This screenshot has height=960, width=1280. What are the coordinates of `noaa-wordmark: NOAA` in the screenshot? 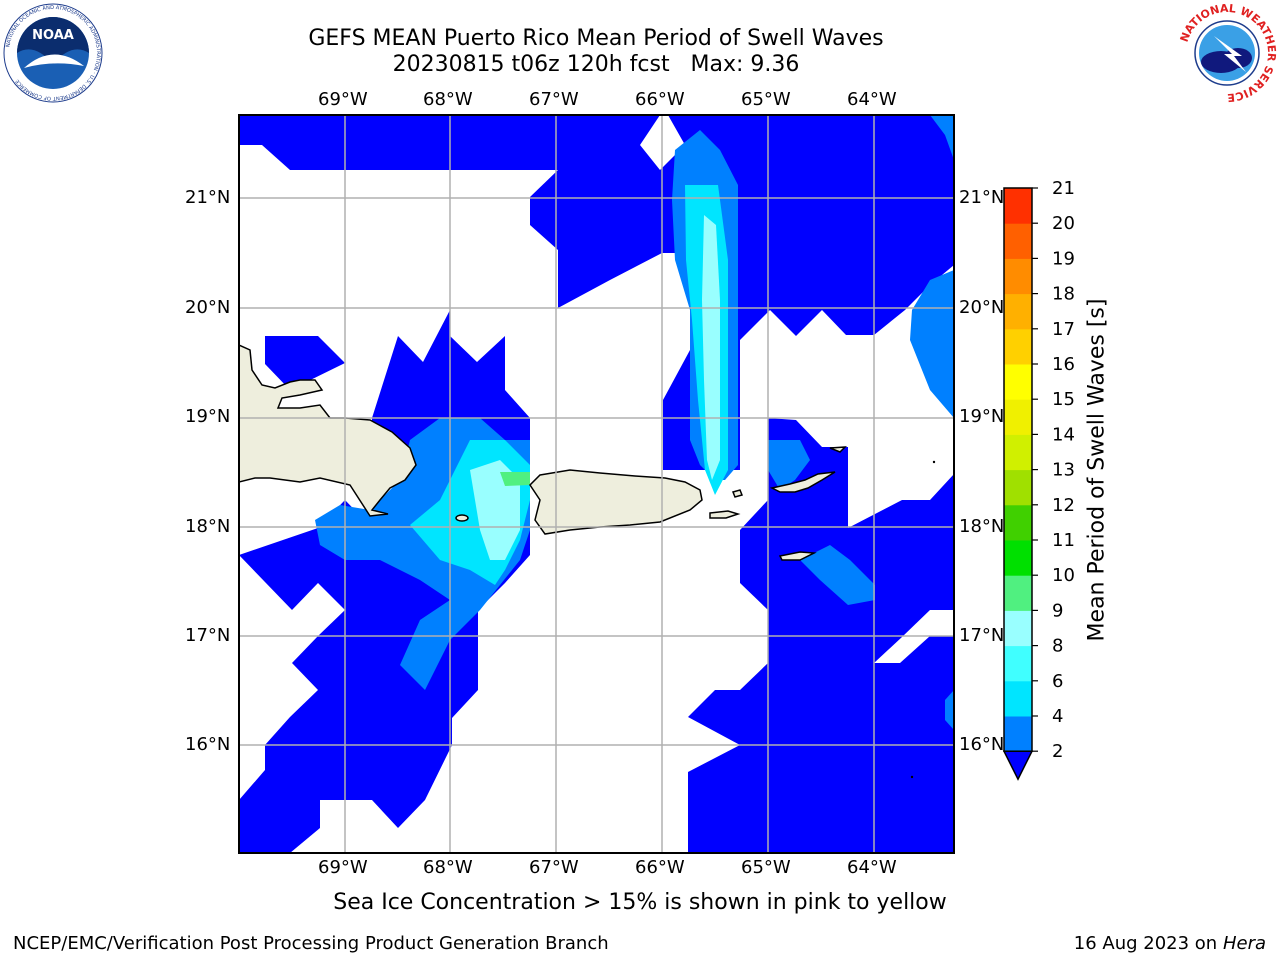 It's located at (53, 35).